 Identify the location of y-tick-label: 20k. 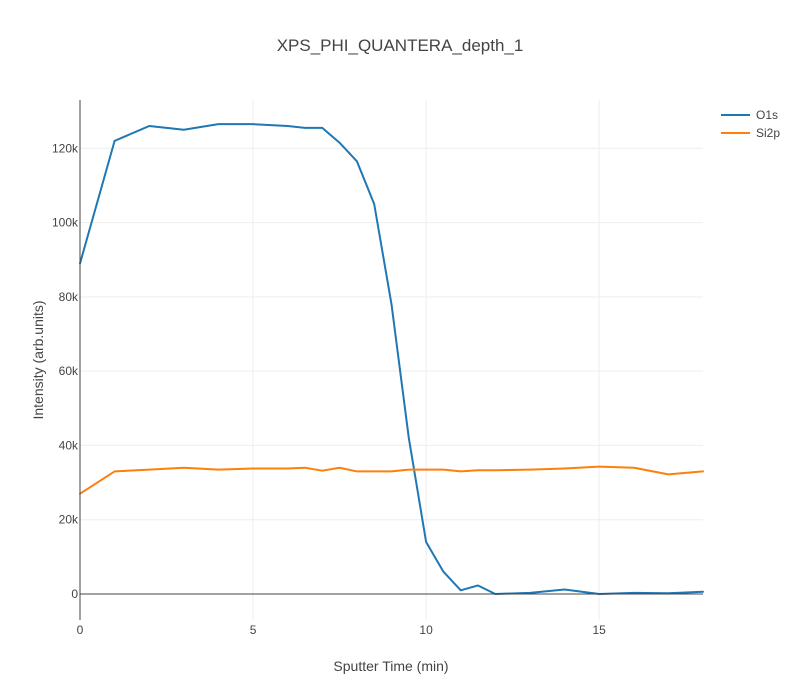
(69, 520).